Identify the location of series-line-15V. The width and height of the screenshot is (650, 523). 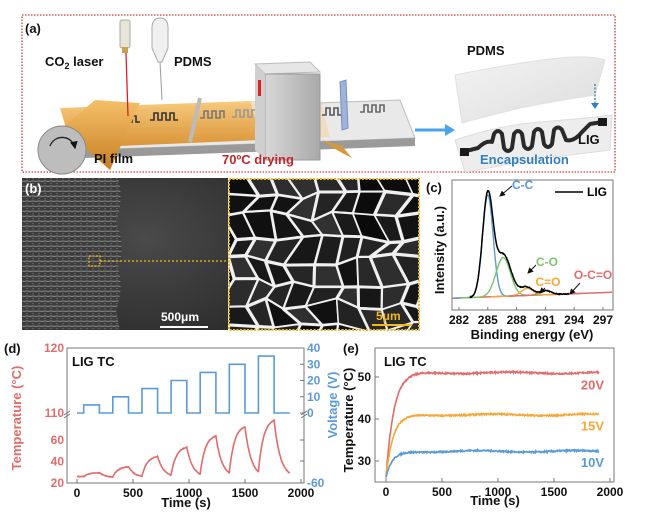
(492, 444).